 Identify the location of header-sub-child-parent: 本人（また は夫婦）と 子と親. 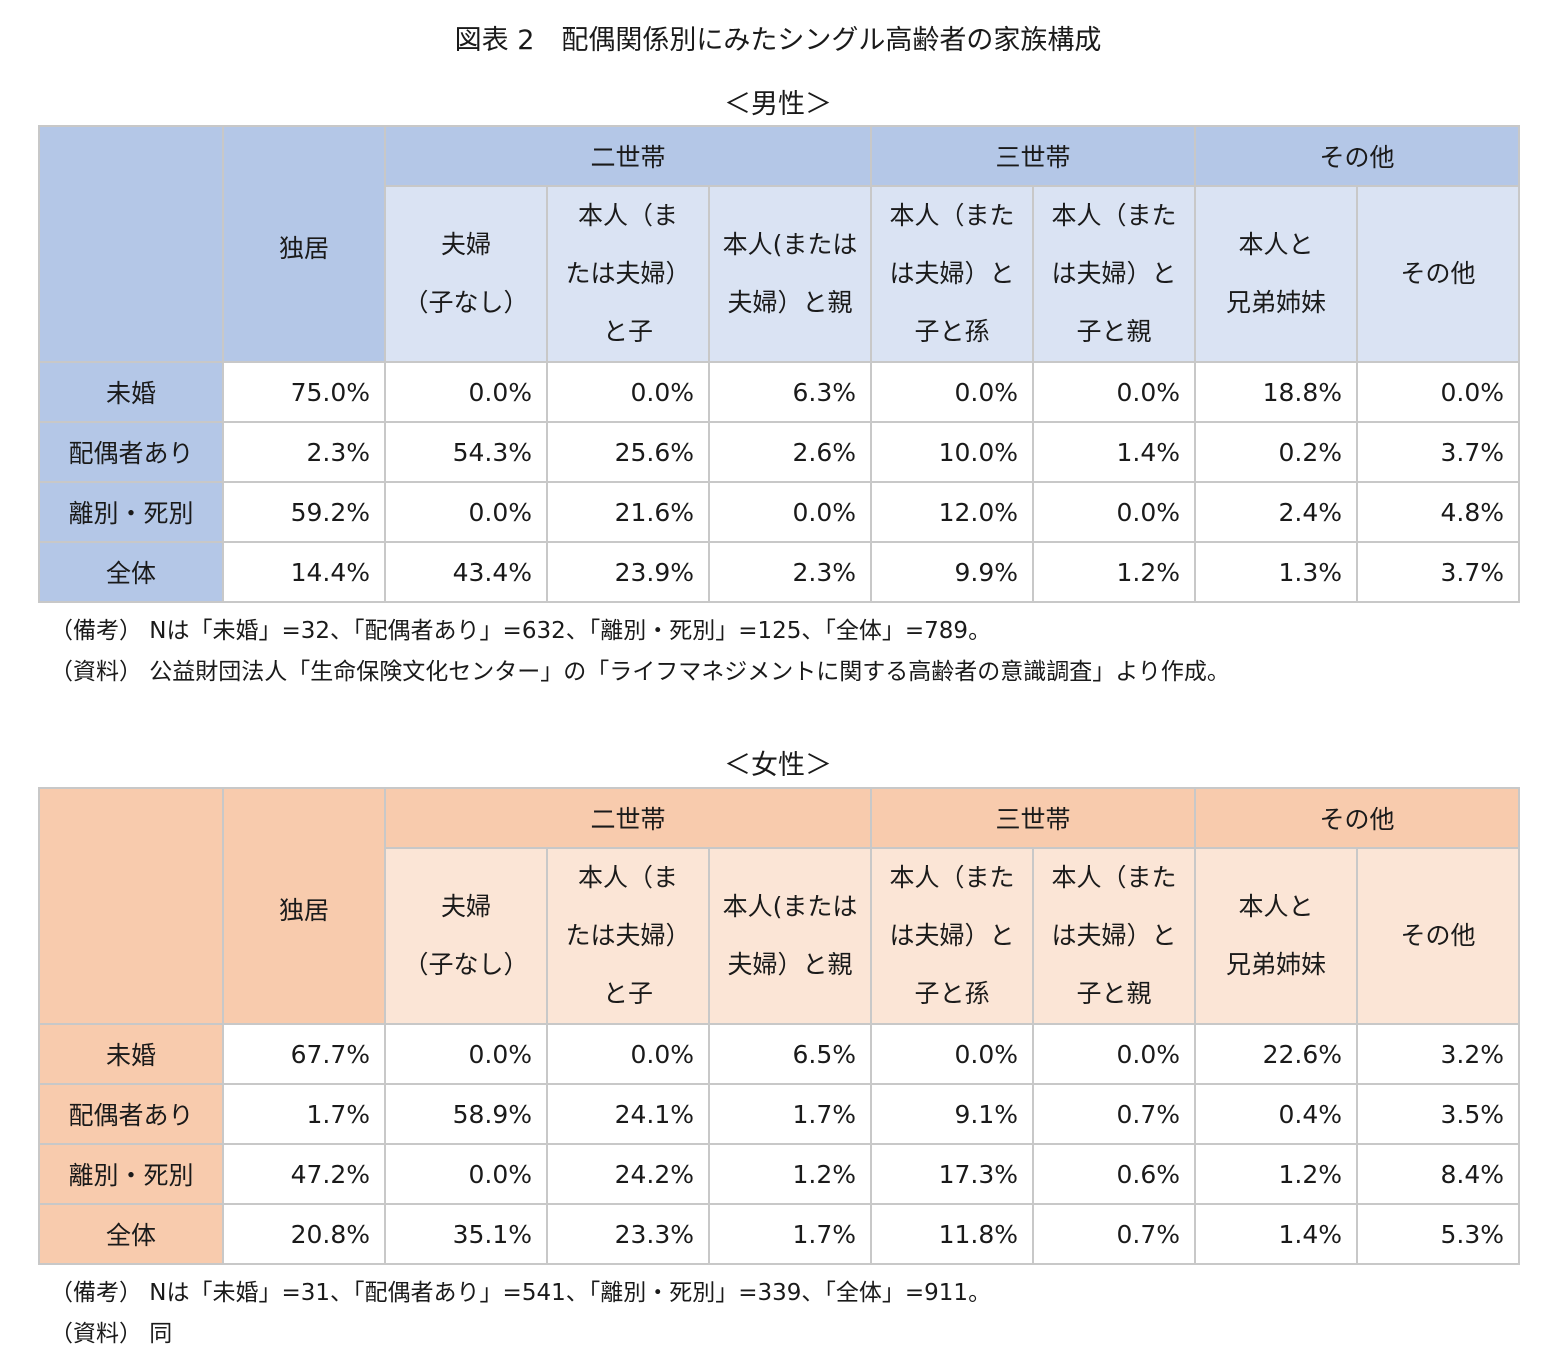
(1114, 274).